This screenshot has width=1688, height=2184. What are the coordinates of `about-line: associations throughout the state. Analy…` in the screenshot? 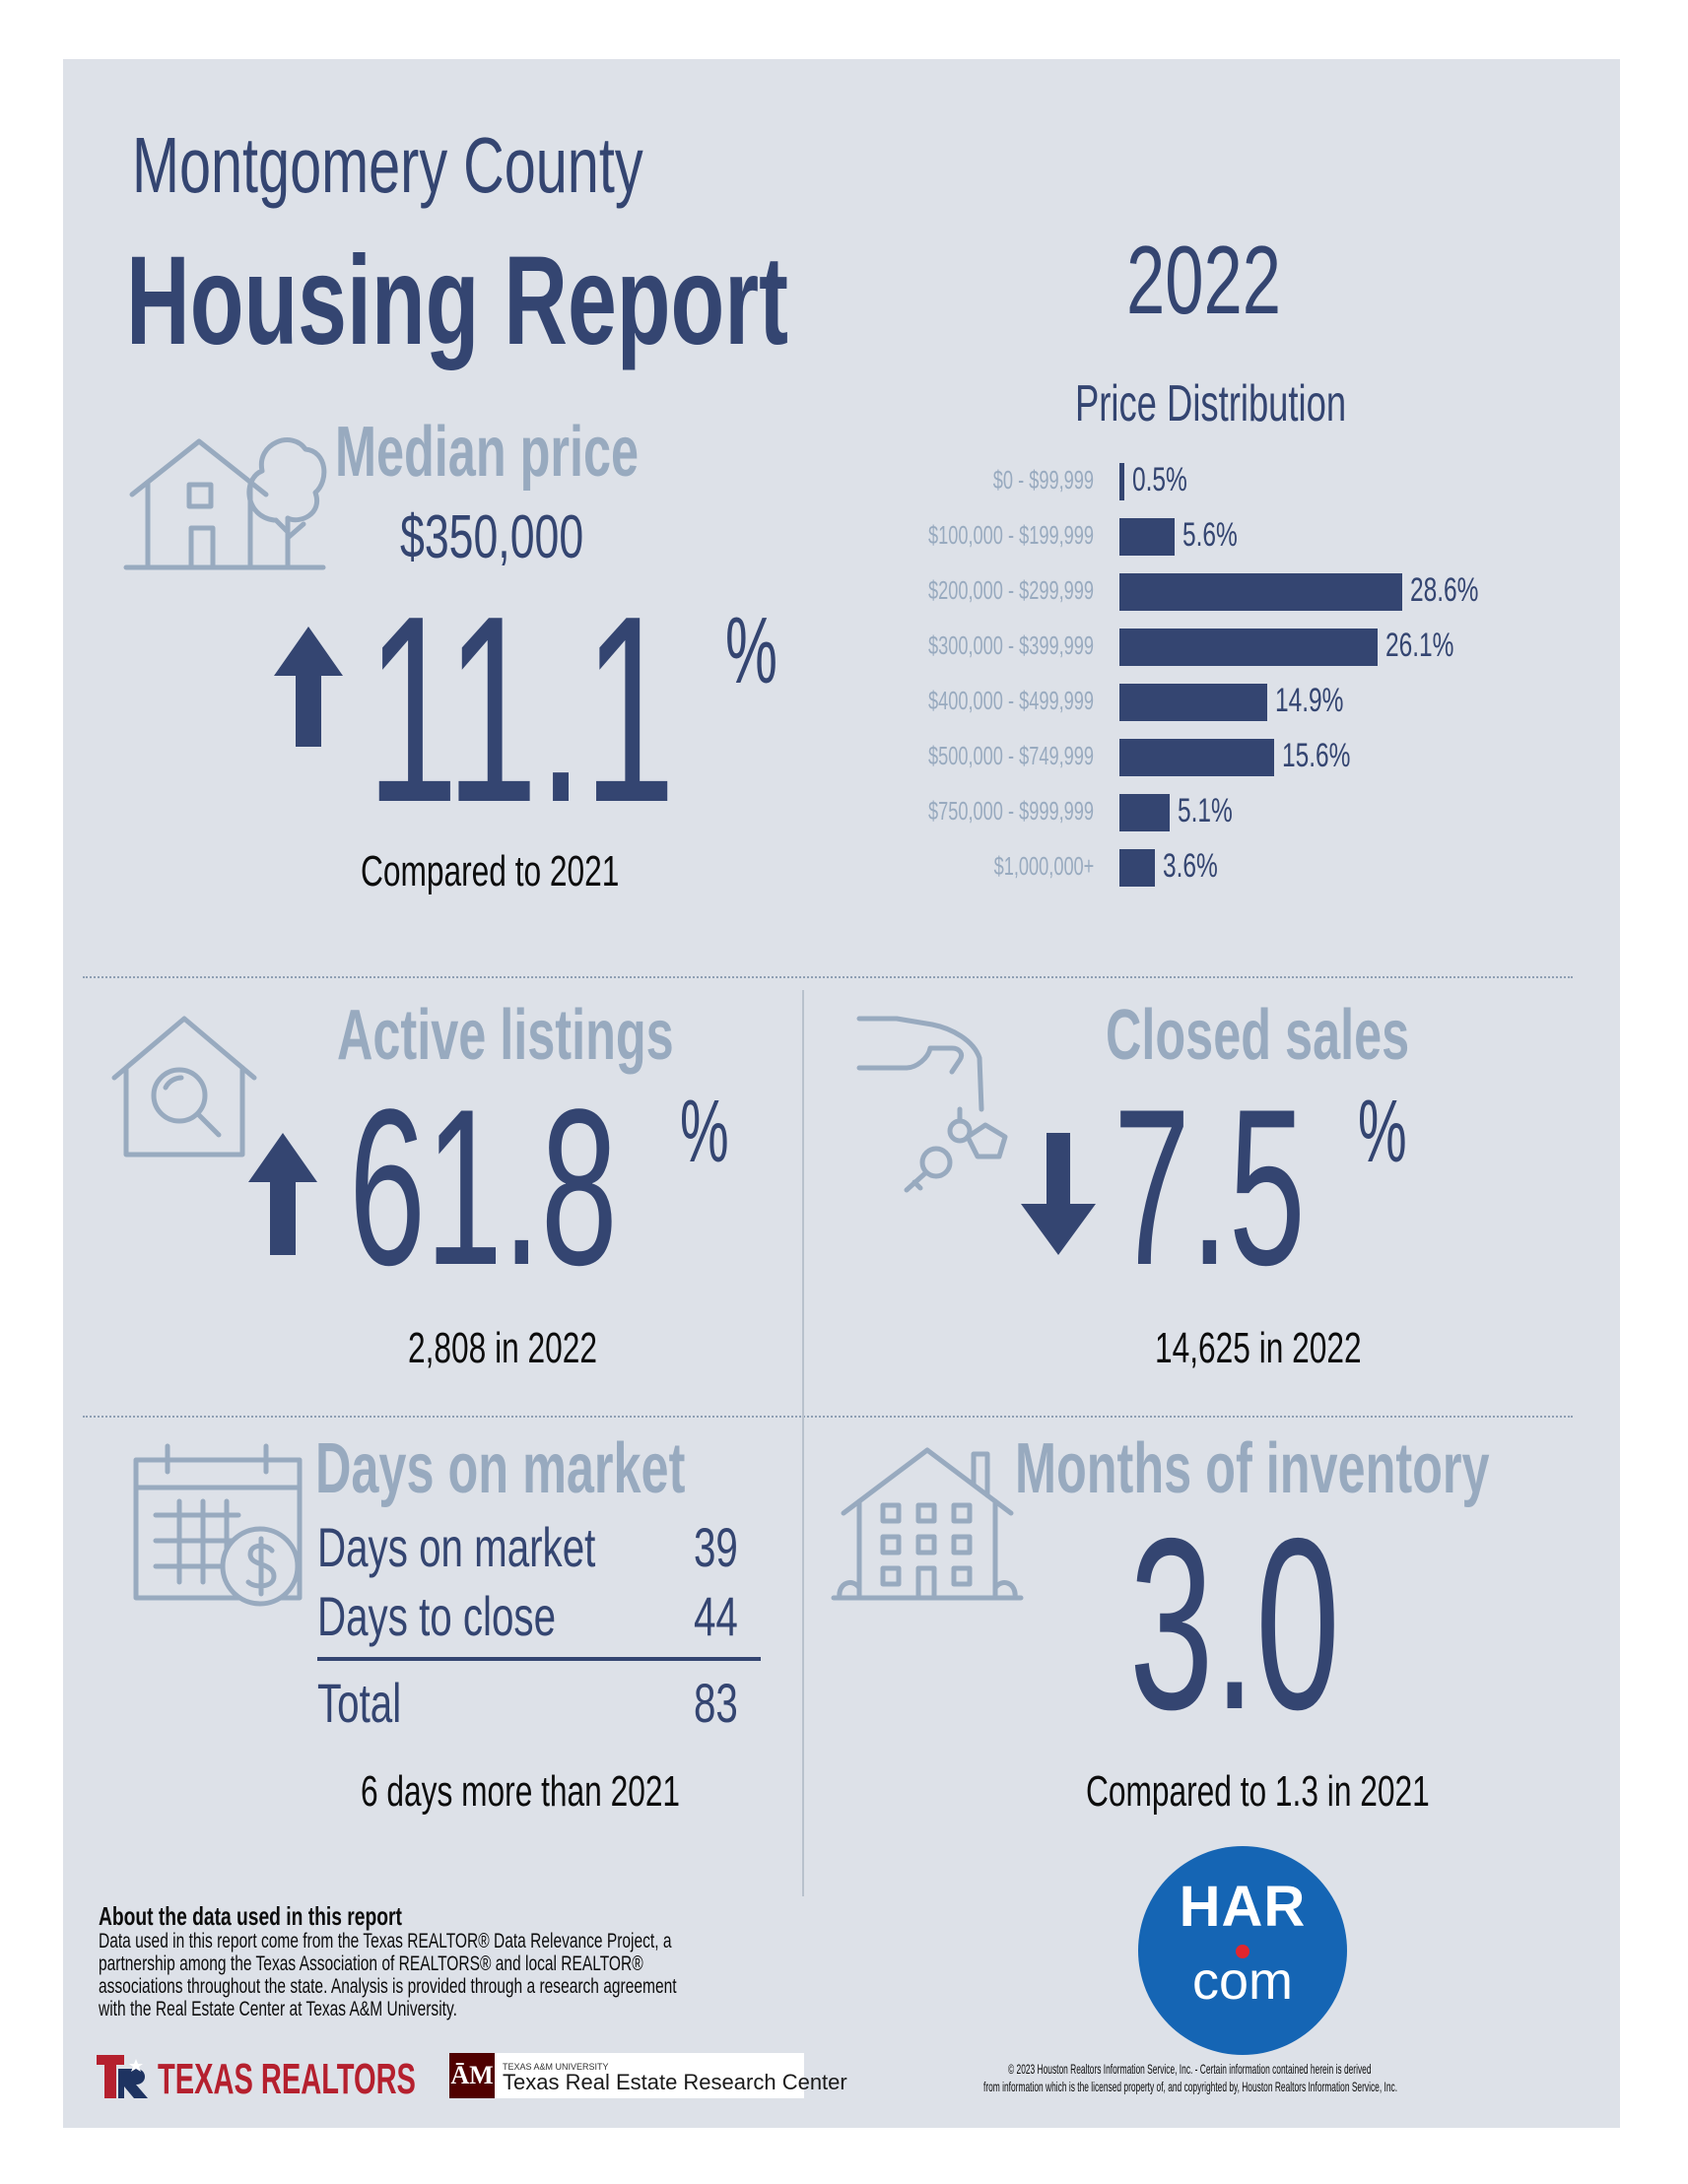 It's located at (388, 1986).